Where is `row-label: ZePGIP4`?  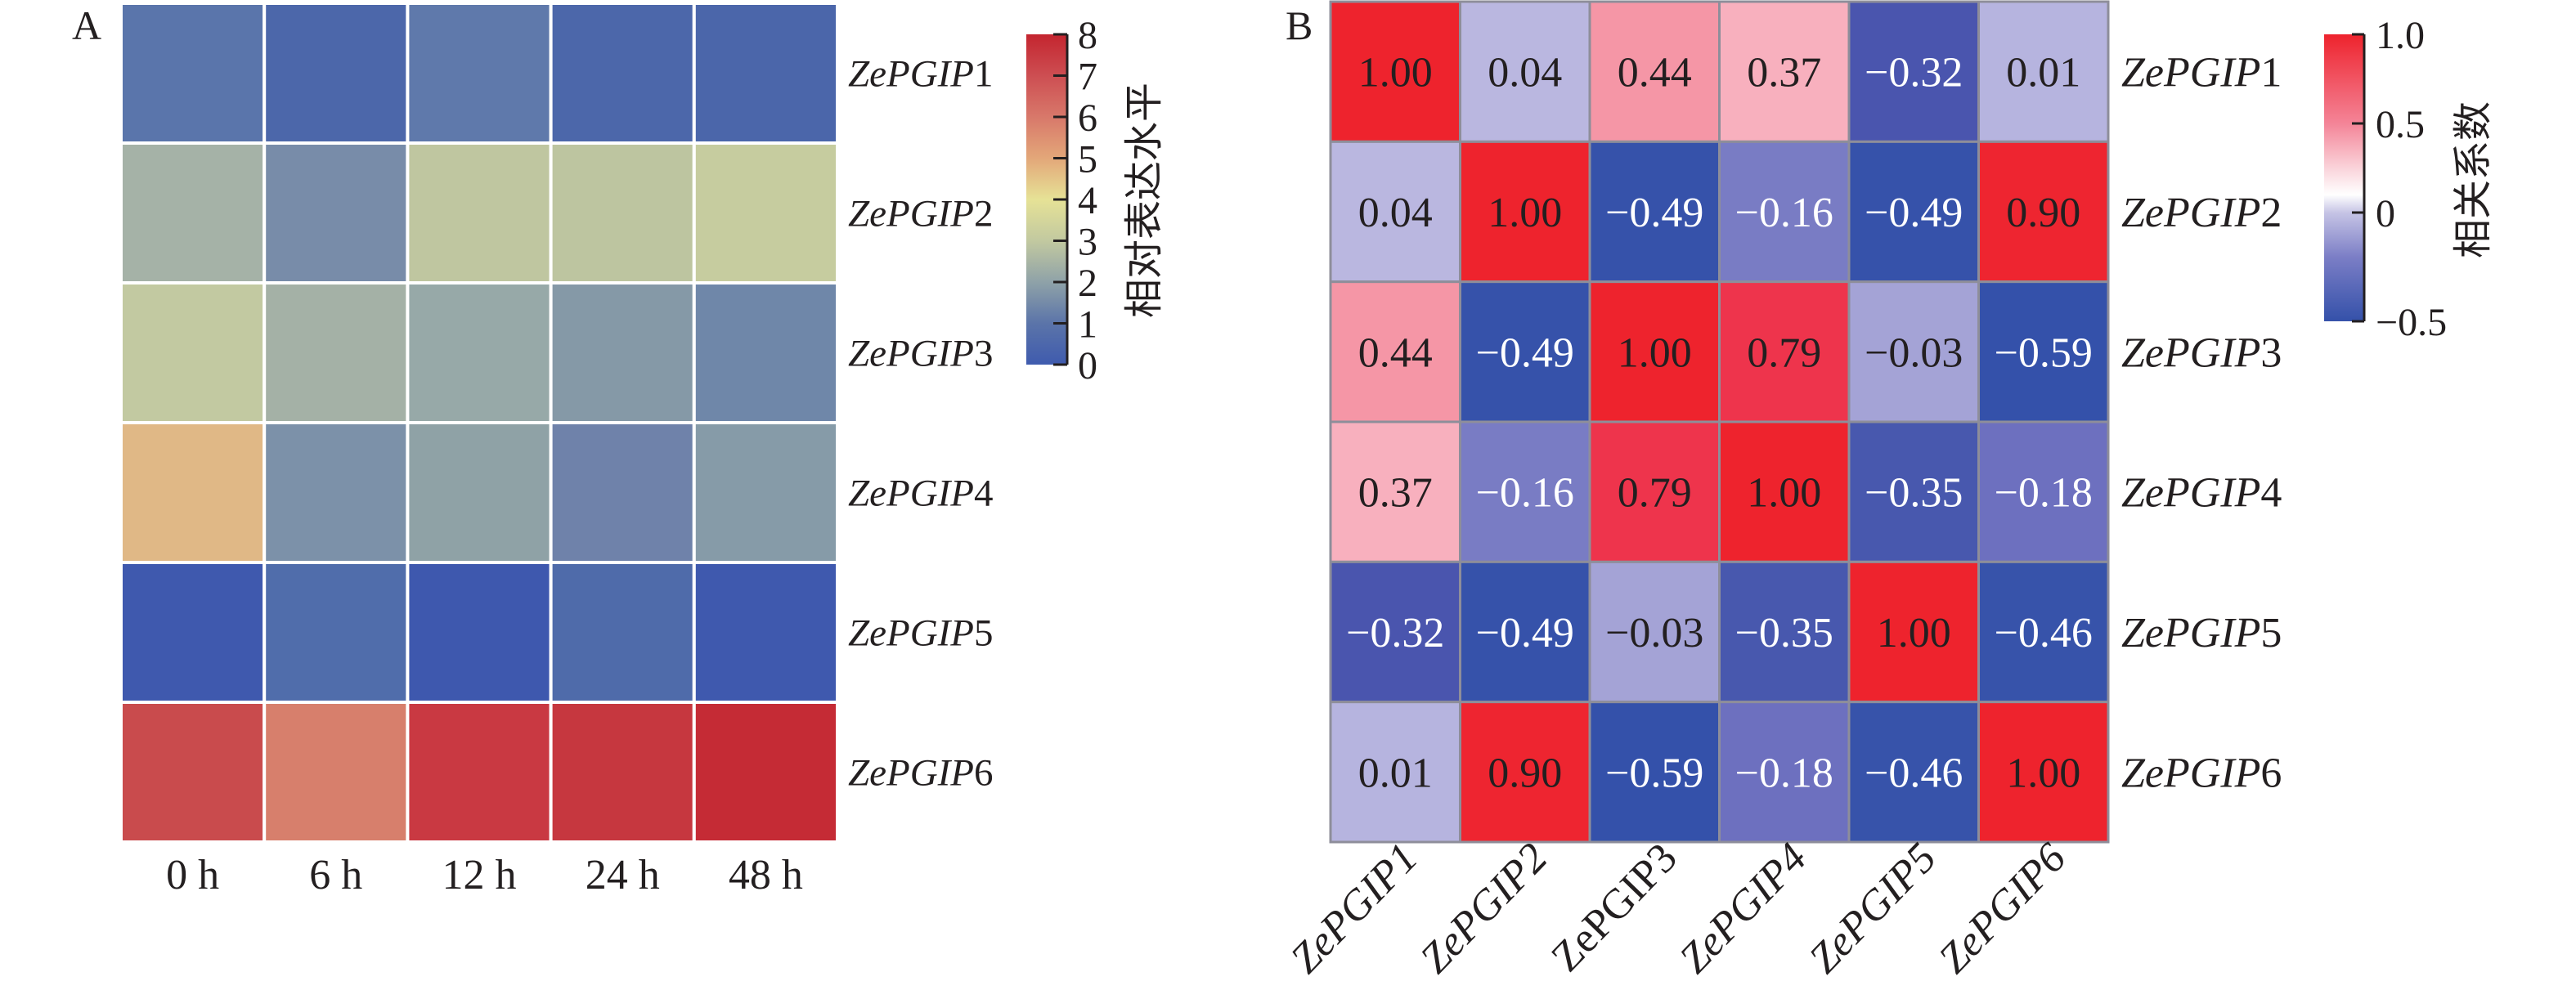 row-label: ZePGIP4 is located at coordinates (2201, 493).